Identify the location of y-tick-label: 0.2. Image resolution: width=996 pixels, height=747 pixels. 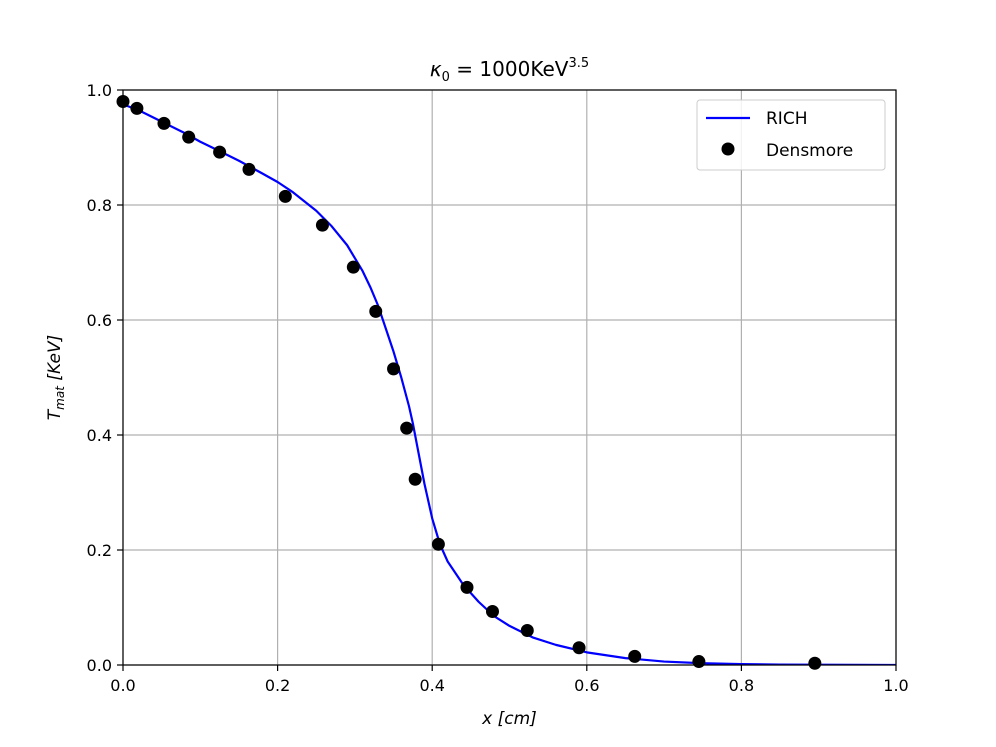
(99, 550).